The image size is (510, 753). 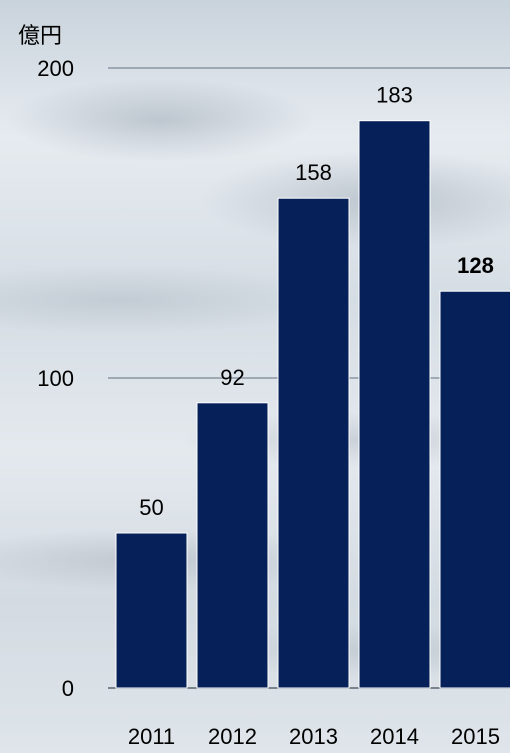 I want to click on x-tick-label: 2014, so click(x=394, y=736).